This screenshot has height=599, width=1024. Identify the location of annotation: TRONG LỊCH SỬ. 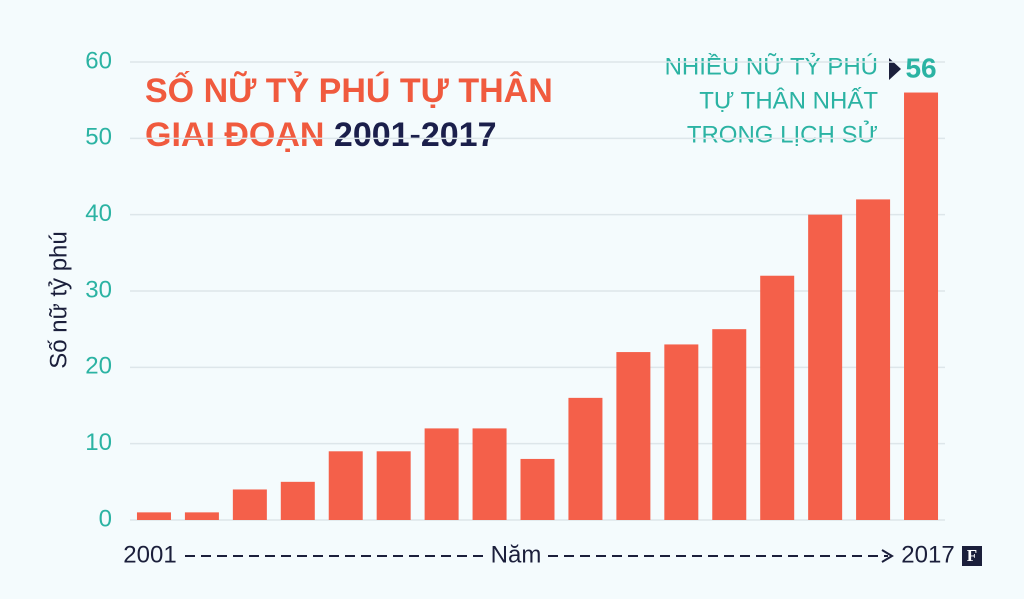
(782, 133).